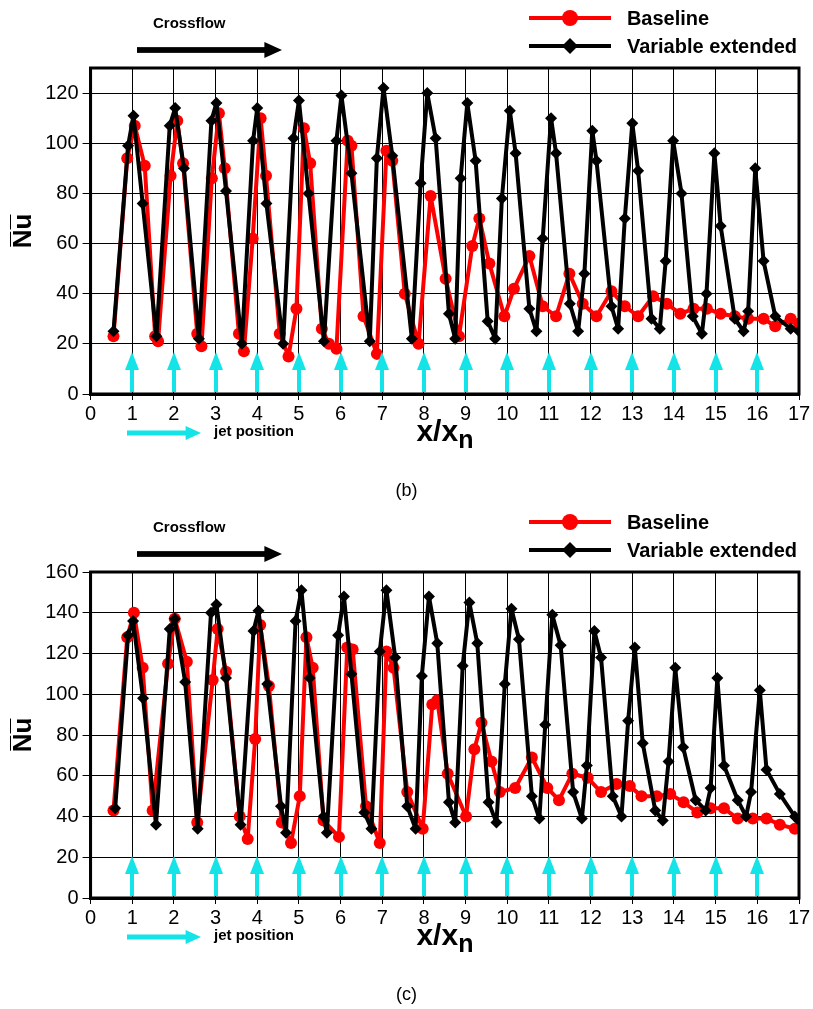 This screenshot has height=1009, width=813. What do you see at coordinates (62, 611) in the screenshot?
I see `y-tick-label: 140` at bounding box center [62, 611].